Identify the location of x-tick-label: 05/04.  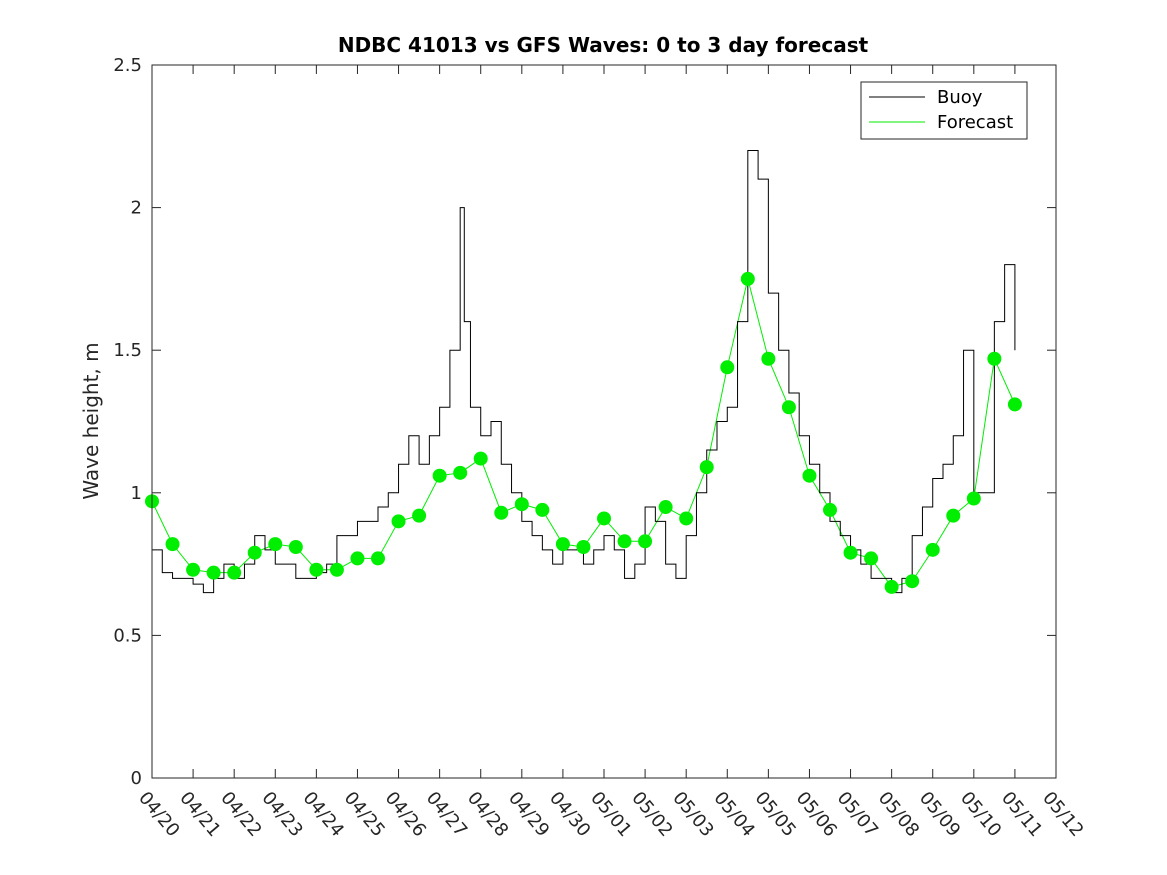
(733, 814).